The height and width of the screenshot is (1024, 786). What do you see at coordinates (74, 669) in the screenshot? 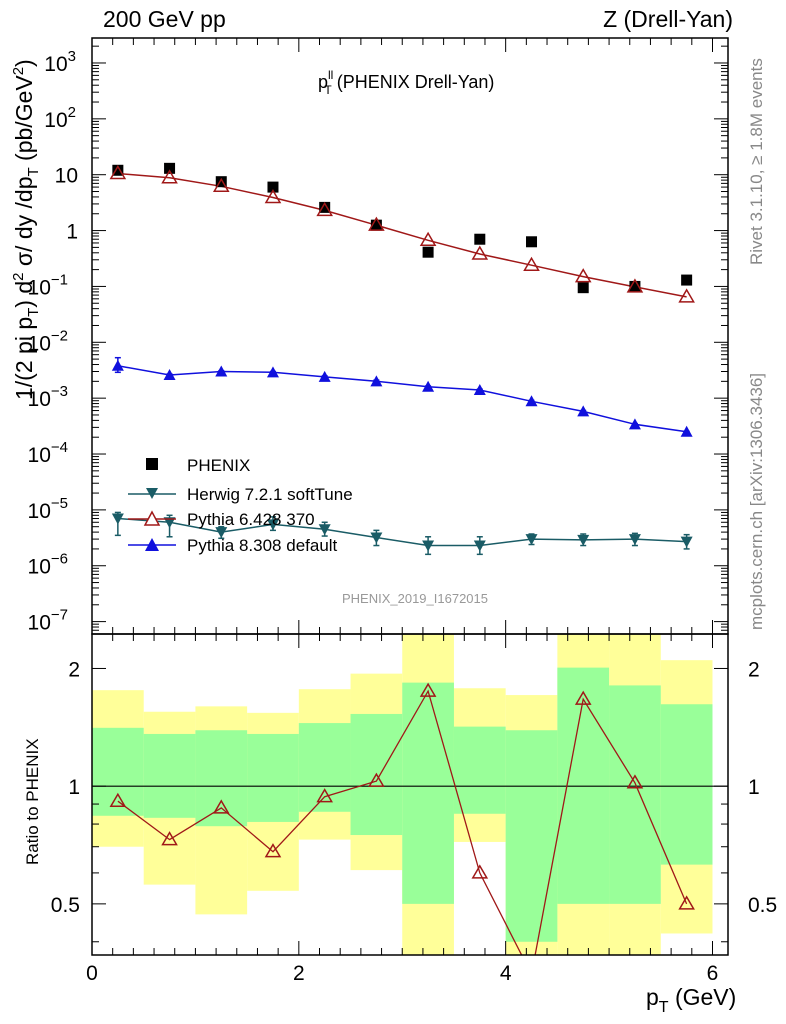
I see `ratio-y-tick-label: 2` at bounding box center [74, 669].